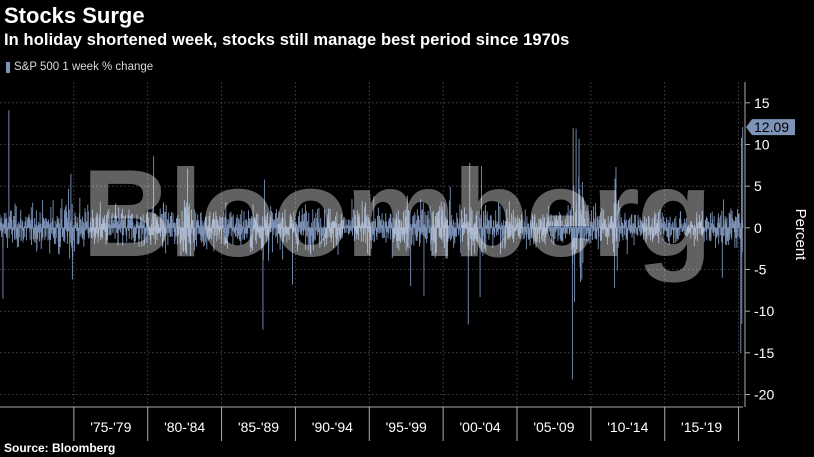 This screenshot has height=457, width=814. I want to click on x-tick-label: '90-'94, so click(332, 427).